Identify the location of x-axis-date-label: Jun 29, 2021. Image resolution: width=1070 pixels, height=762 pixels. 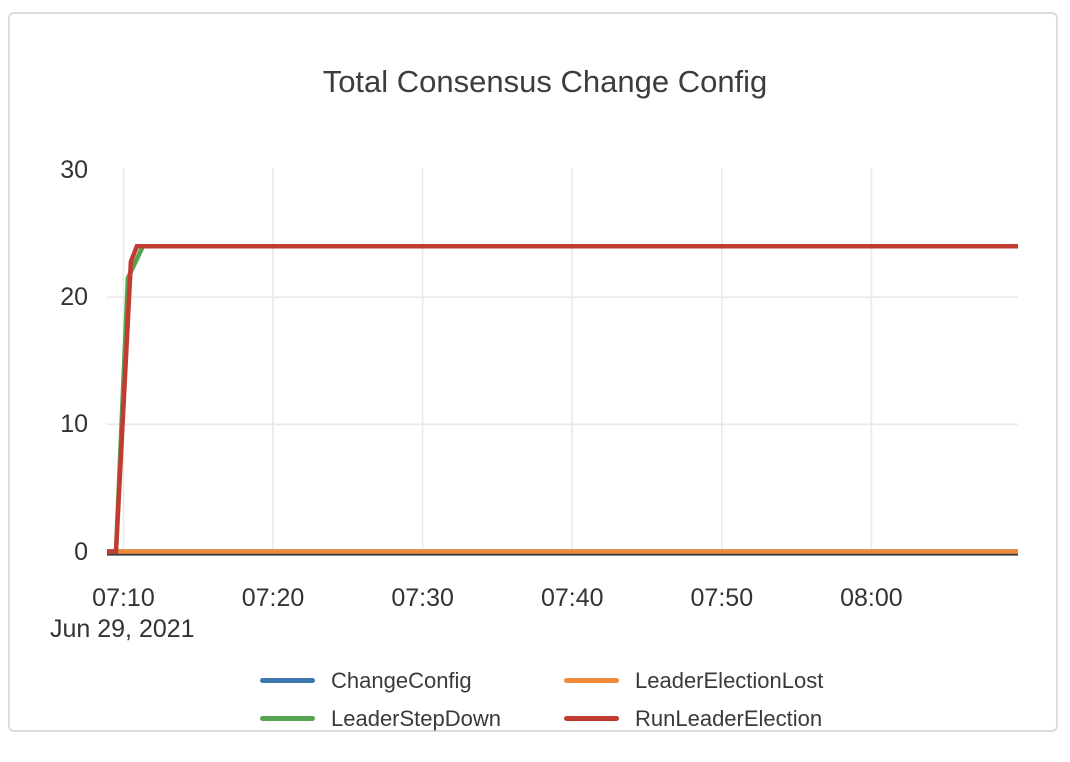
(122, 629).